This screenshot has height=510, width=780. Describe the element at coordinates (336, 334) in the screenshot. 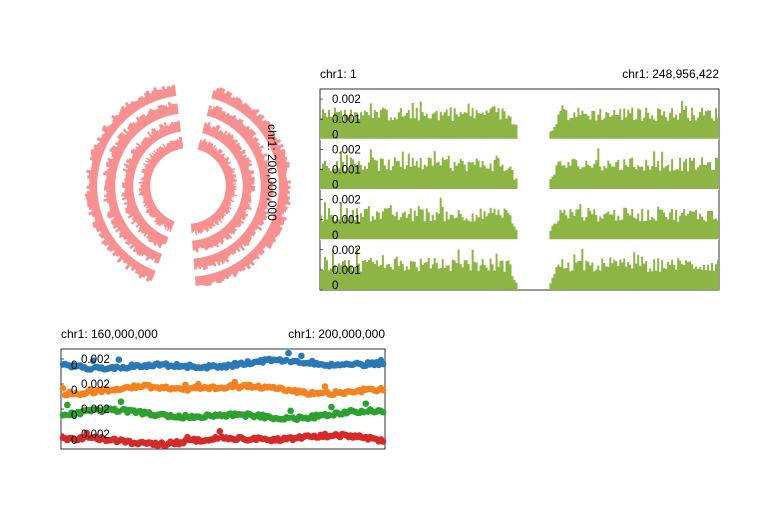

I see `scatter-end-label: chr1: 200,000,000` at that location.